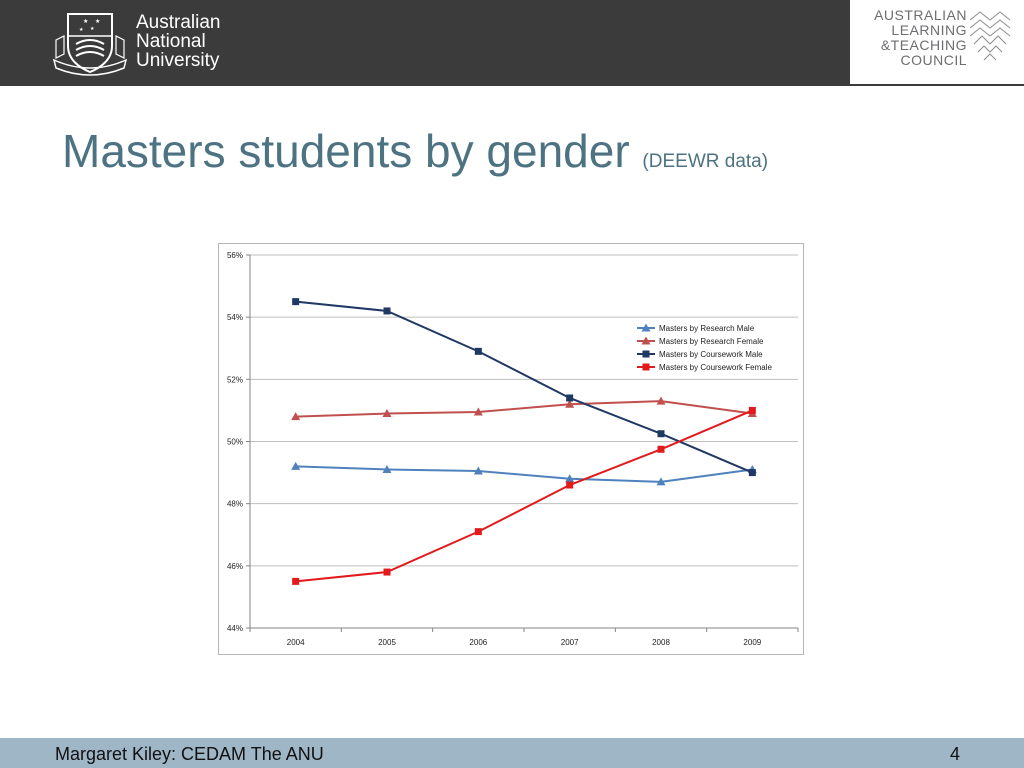 The width and height of the screenshot is (1024, 768). Describe the element at coordinates (346, 151) in the screenshot. I see `slide-title-text: Masters students by gender` at that location.